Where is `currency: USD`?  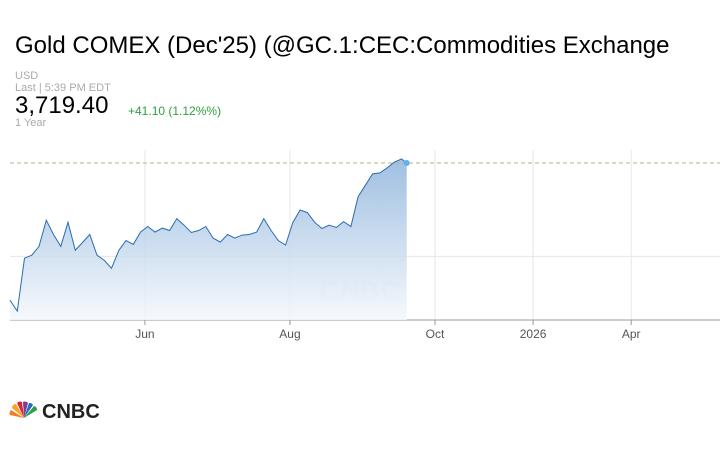
currency: USD is located at coordinates (27, 76).